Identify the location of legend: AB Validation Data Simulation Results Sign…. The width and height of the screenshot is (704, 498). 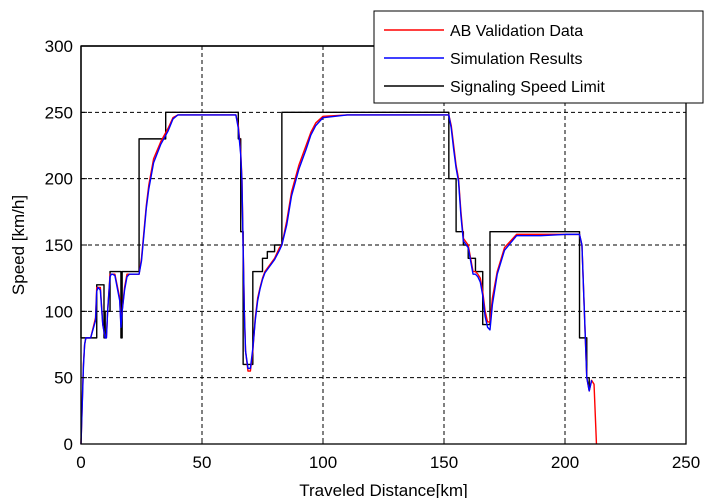
(538, 57).